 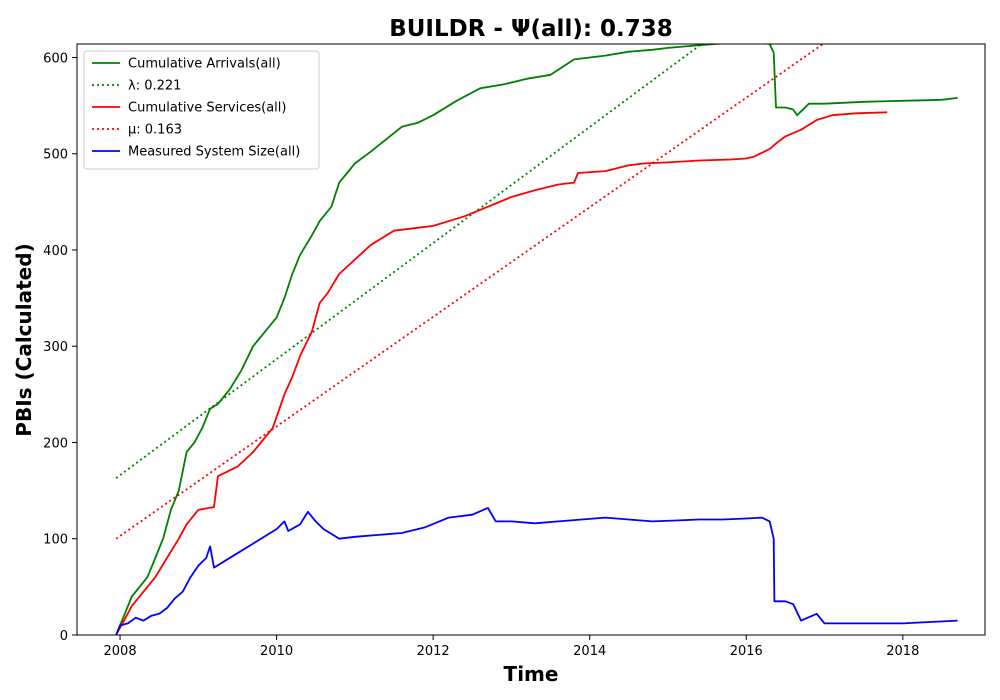 What do you see at coordinates (276, 651) in the screenshot?
I see `x-tick-label: 2010` at bounding box center [276, 651].